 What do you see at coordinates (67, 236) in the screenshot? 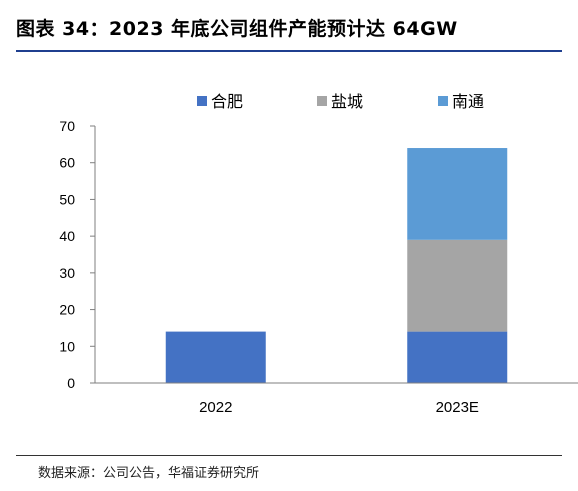
I see `y-tick-label: 40` at bounding box center [67, 236].